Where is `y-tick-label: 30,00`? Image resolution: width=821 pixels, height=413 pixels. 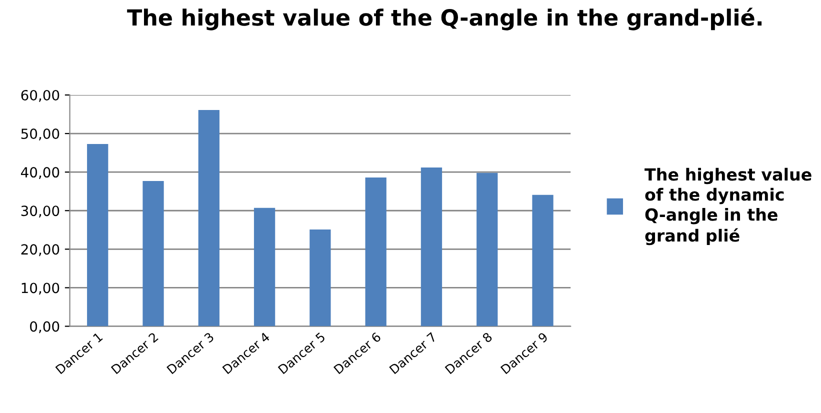 y-tick-label: 30,00 is located at coordinates (40, 212).